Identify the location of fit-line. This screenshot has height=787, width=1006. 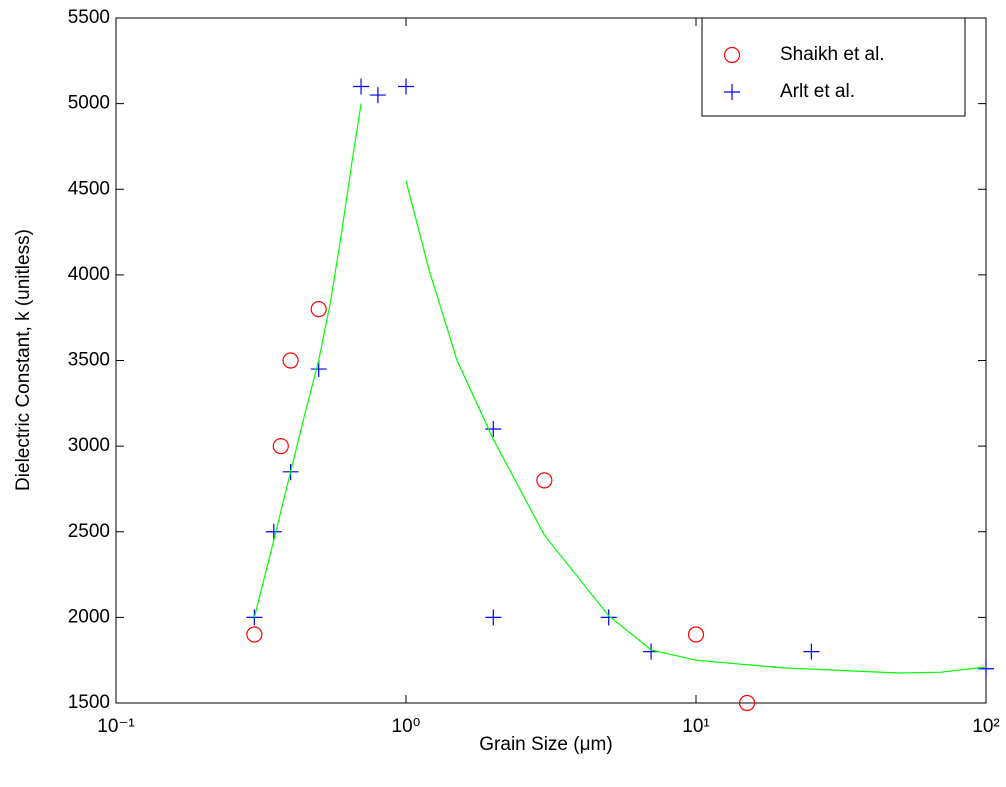
(307, 360).